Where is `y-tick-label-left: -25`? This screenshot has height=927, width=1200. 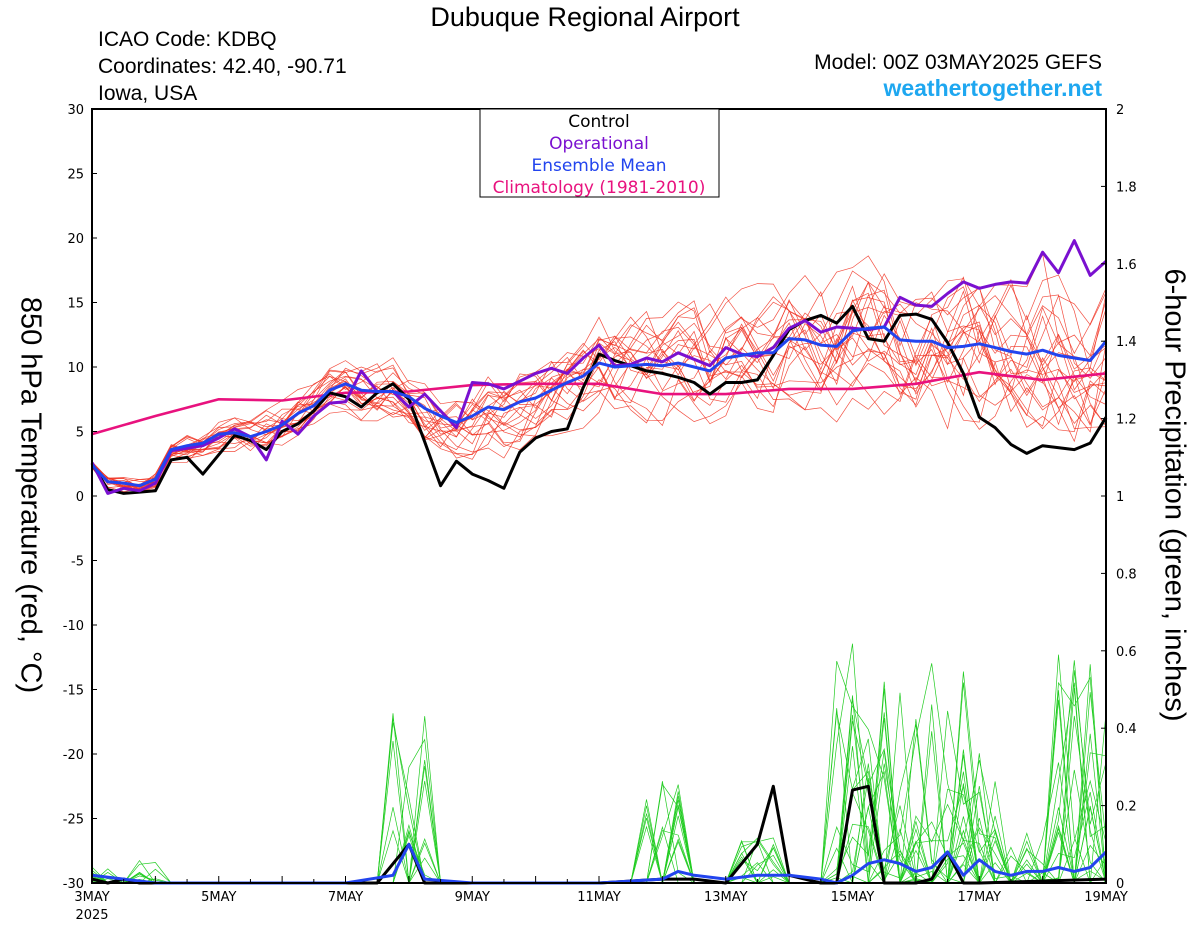
y-tick-label-left: -25 is located at coordinates (73, 820).